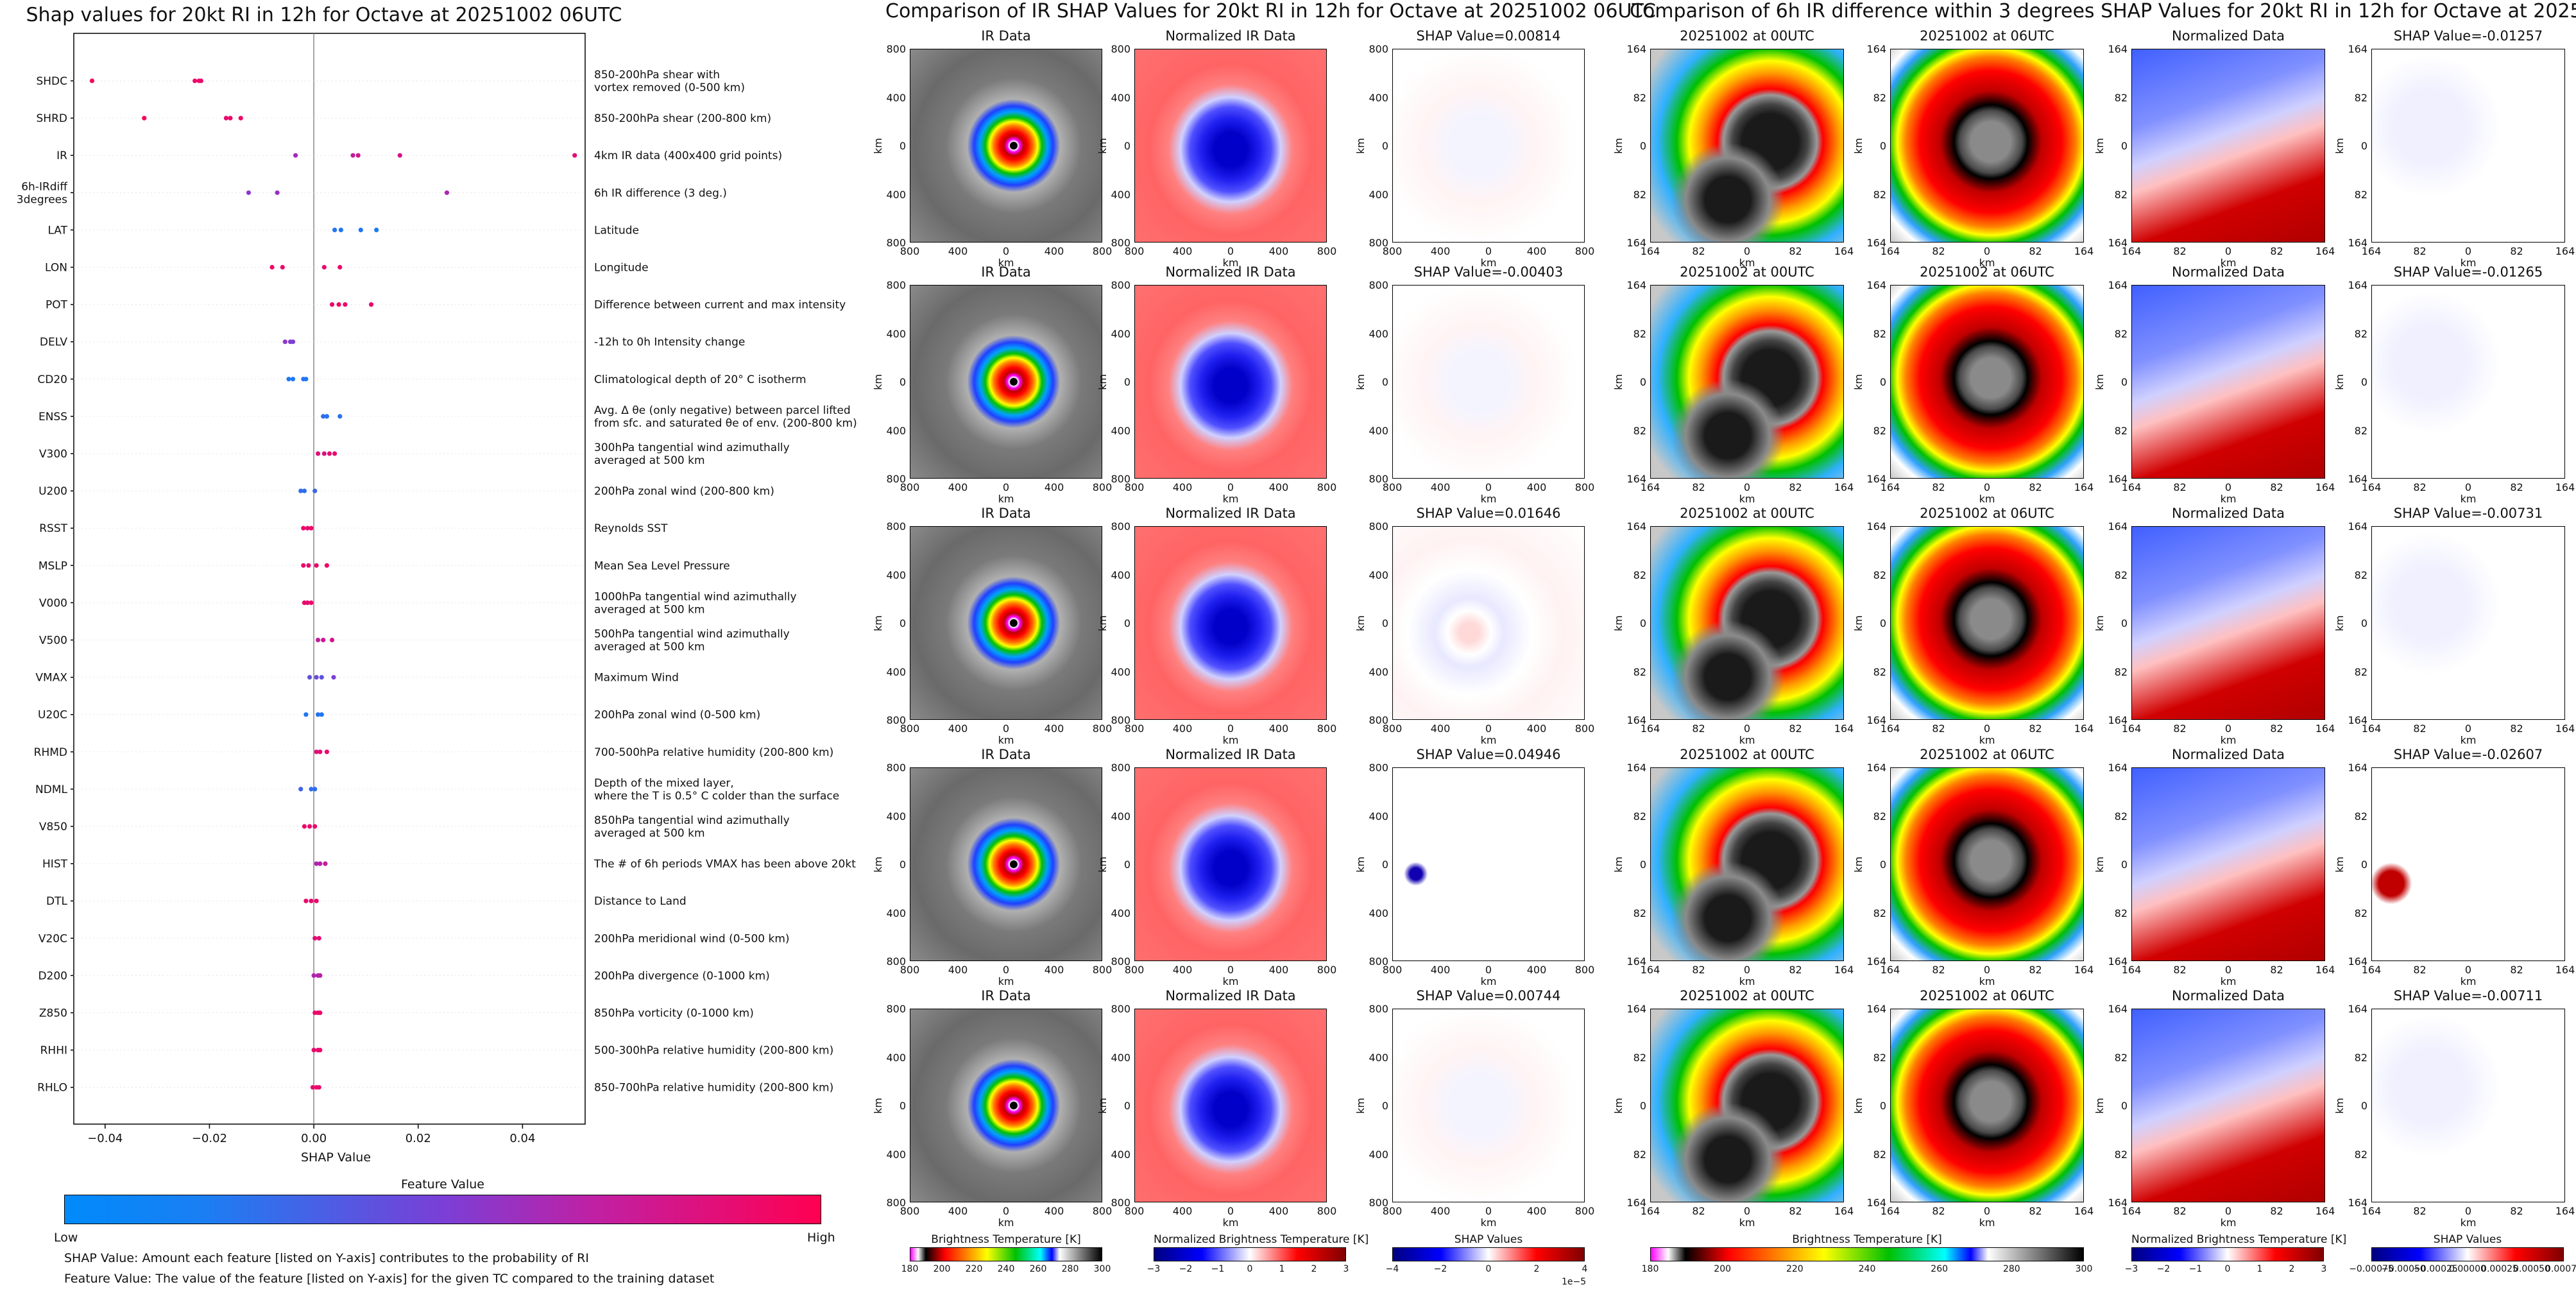  Describe the element at coordinates (692, 939) in the screenshot. I see `feature-description: 200hPa meridional wind (0-500 km)` at that location.